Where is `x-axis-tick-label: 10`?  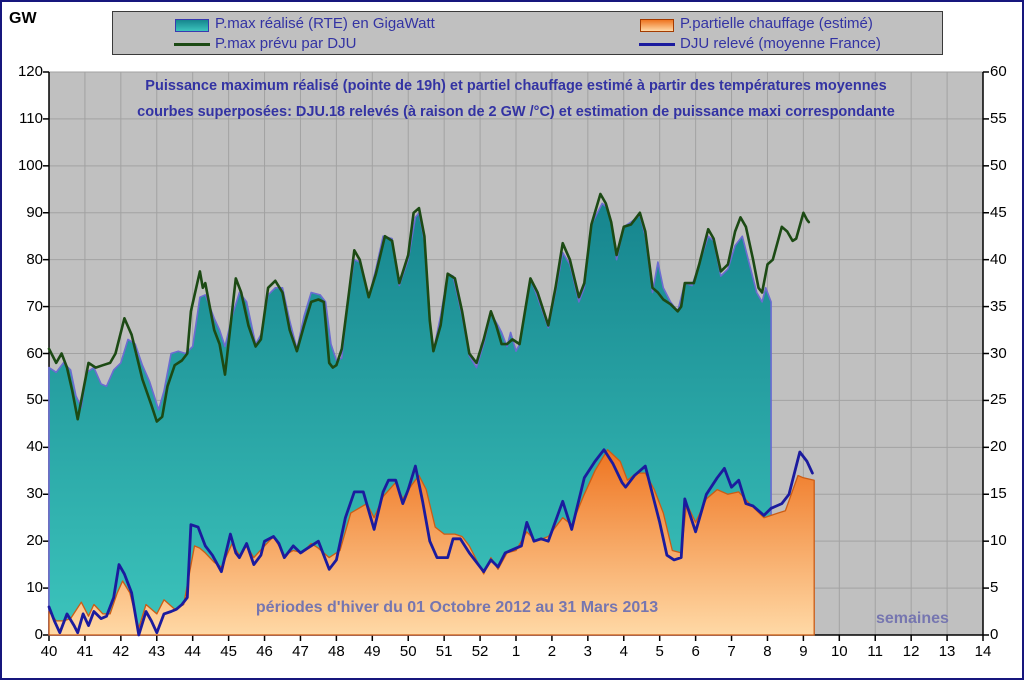
x-axis-tick-label: 10 is located at coordinates (839, 651).